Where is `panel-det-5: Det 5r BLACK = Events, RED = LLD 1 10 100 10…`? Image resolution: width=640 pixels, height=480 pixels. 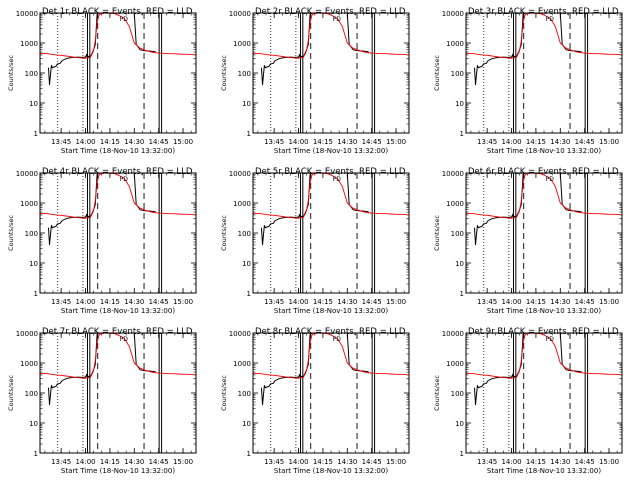
panel-det-5: Det 5r BLACK = Events, RED = LLD 1 10 100 10… is located at coordinates (315, 241).